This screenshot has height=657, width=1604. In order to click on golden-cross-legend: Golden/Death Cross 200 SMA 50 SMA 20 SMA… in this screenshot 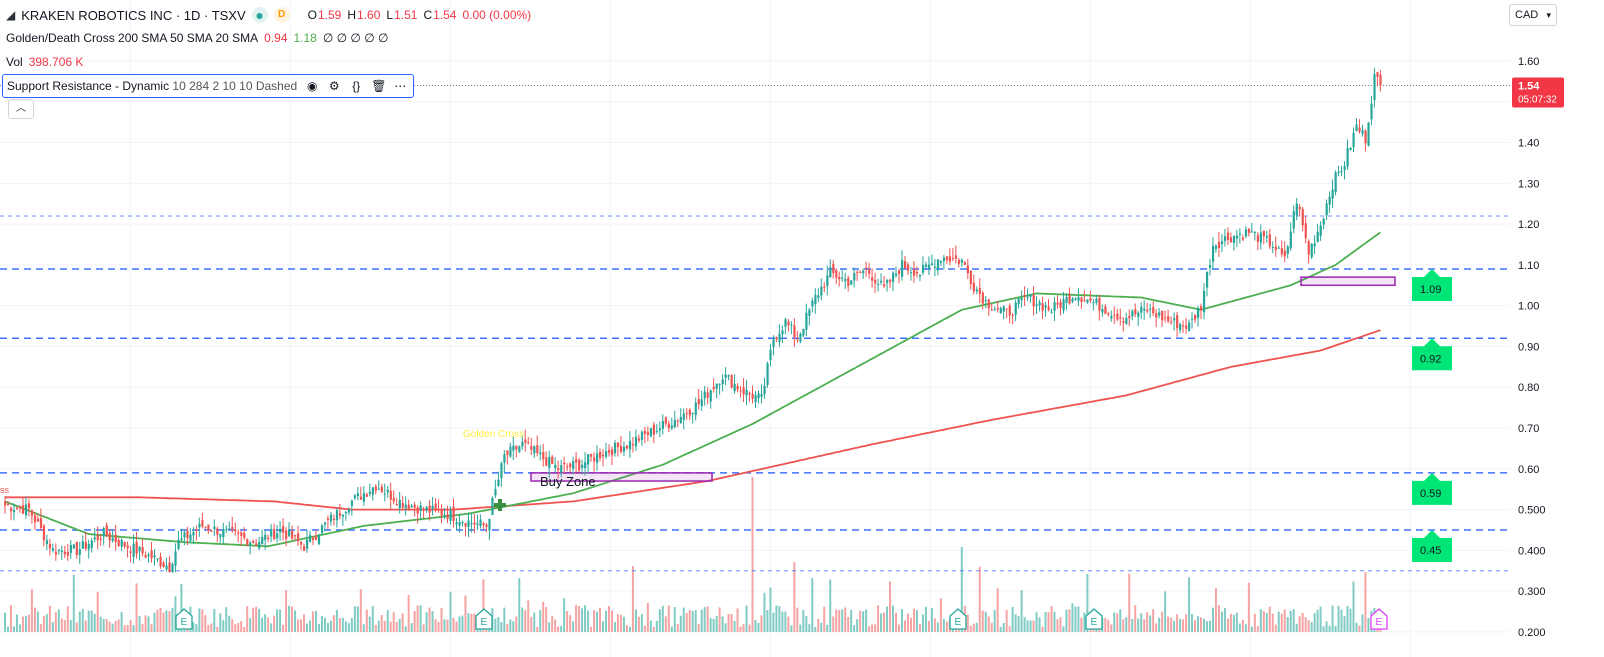, I will do `click(197, 38)`.